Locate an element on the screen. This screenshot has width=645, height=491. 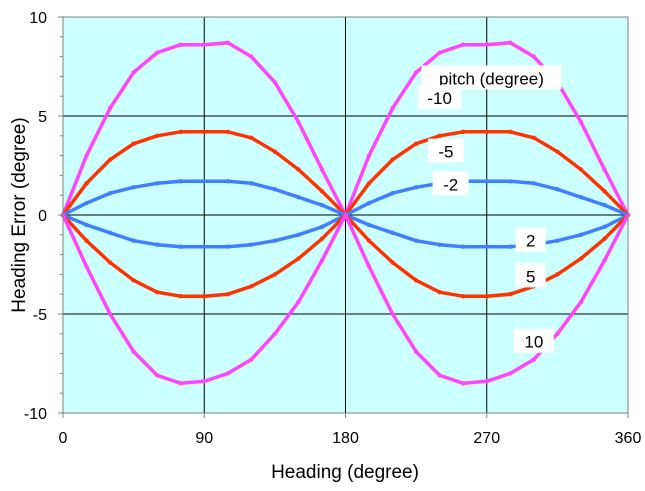
y-axis-title: Heading Error (degree) is located at coordinates (19, 214).